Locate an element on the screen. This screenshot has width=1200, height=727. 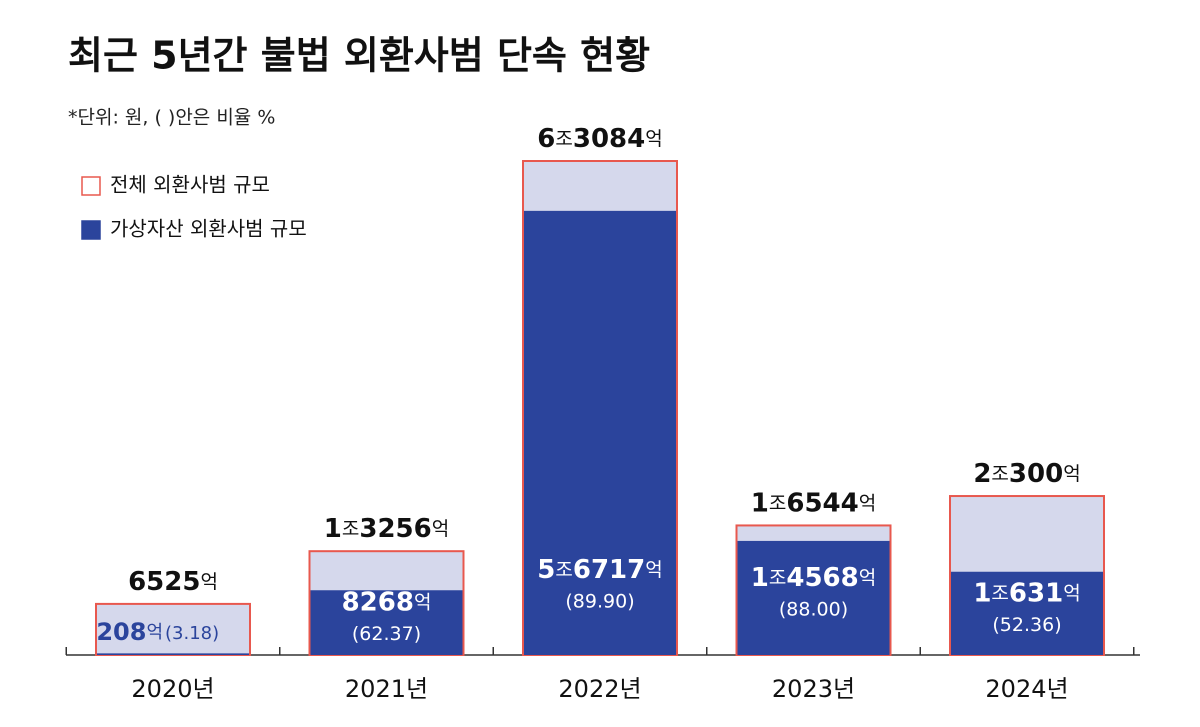
share-label: (3.18) is located at coordinates (192, 633).